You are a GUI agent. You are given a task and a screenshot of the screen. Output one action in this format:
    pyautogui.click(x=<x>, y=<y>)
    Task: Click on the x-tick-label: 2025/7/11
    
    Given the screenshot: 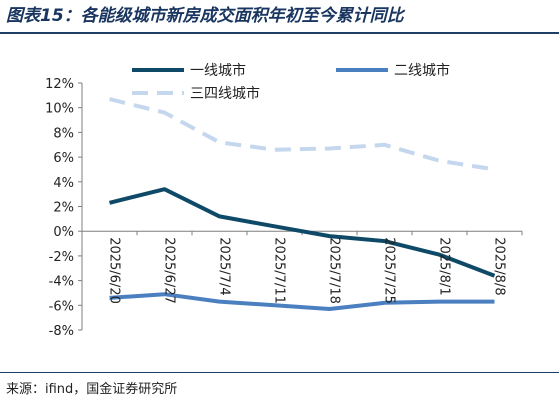 What is the action you would take?
    pyautogui.click(x=279, y=270)
    